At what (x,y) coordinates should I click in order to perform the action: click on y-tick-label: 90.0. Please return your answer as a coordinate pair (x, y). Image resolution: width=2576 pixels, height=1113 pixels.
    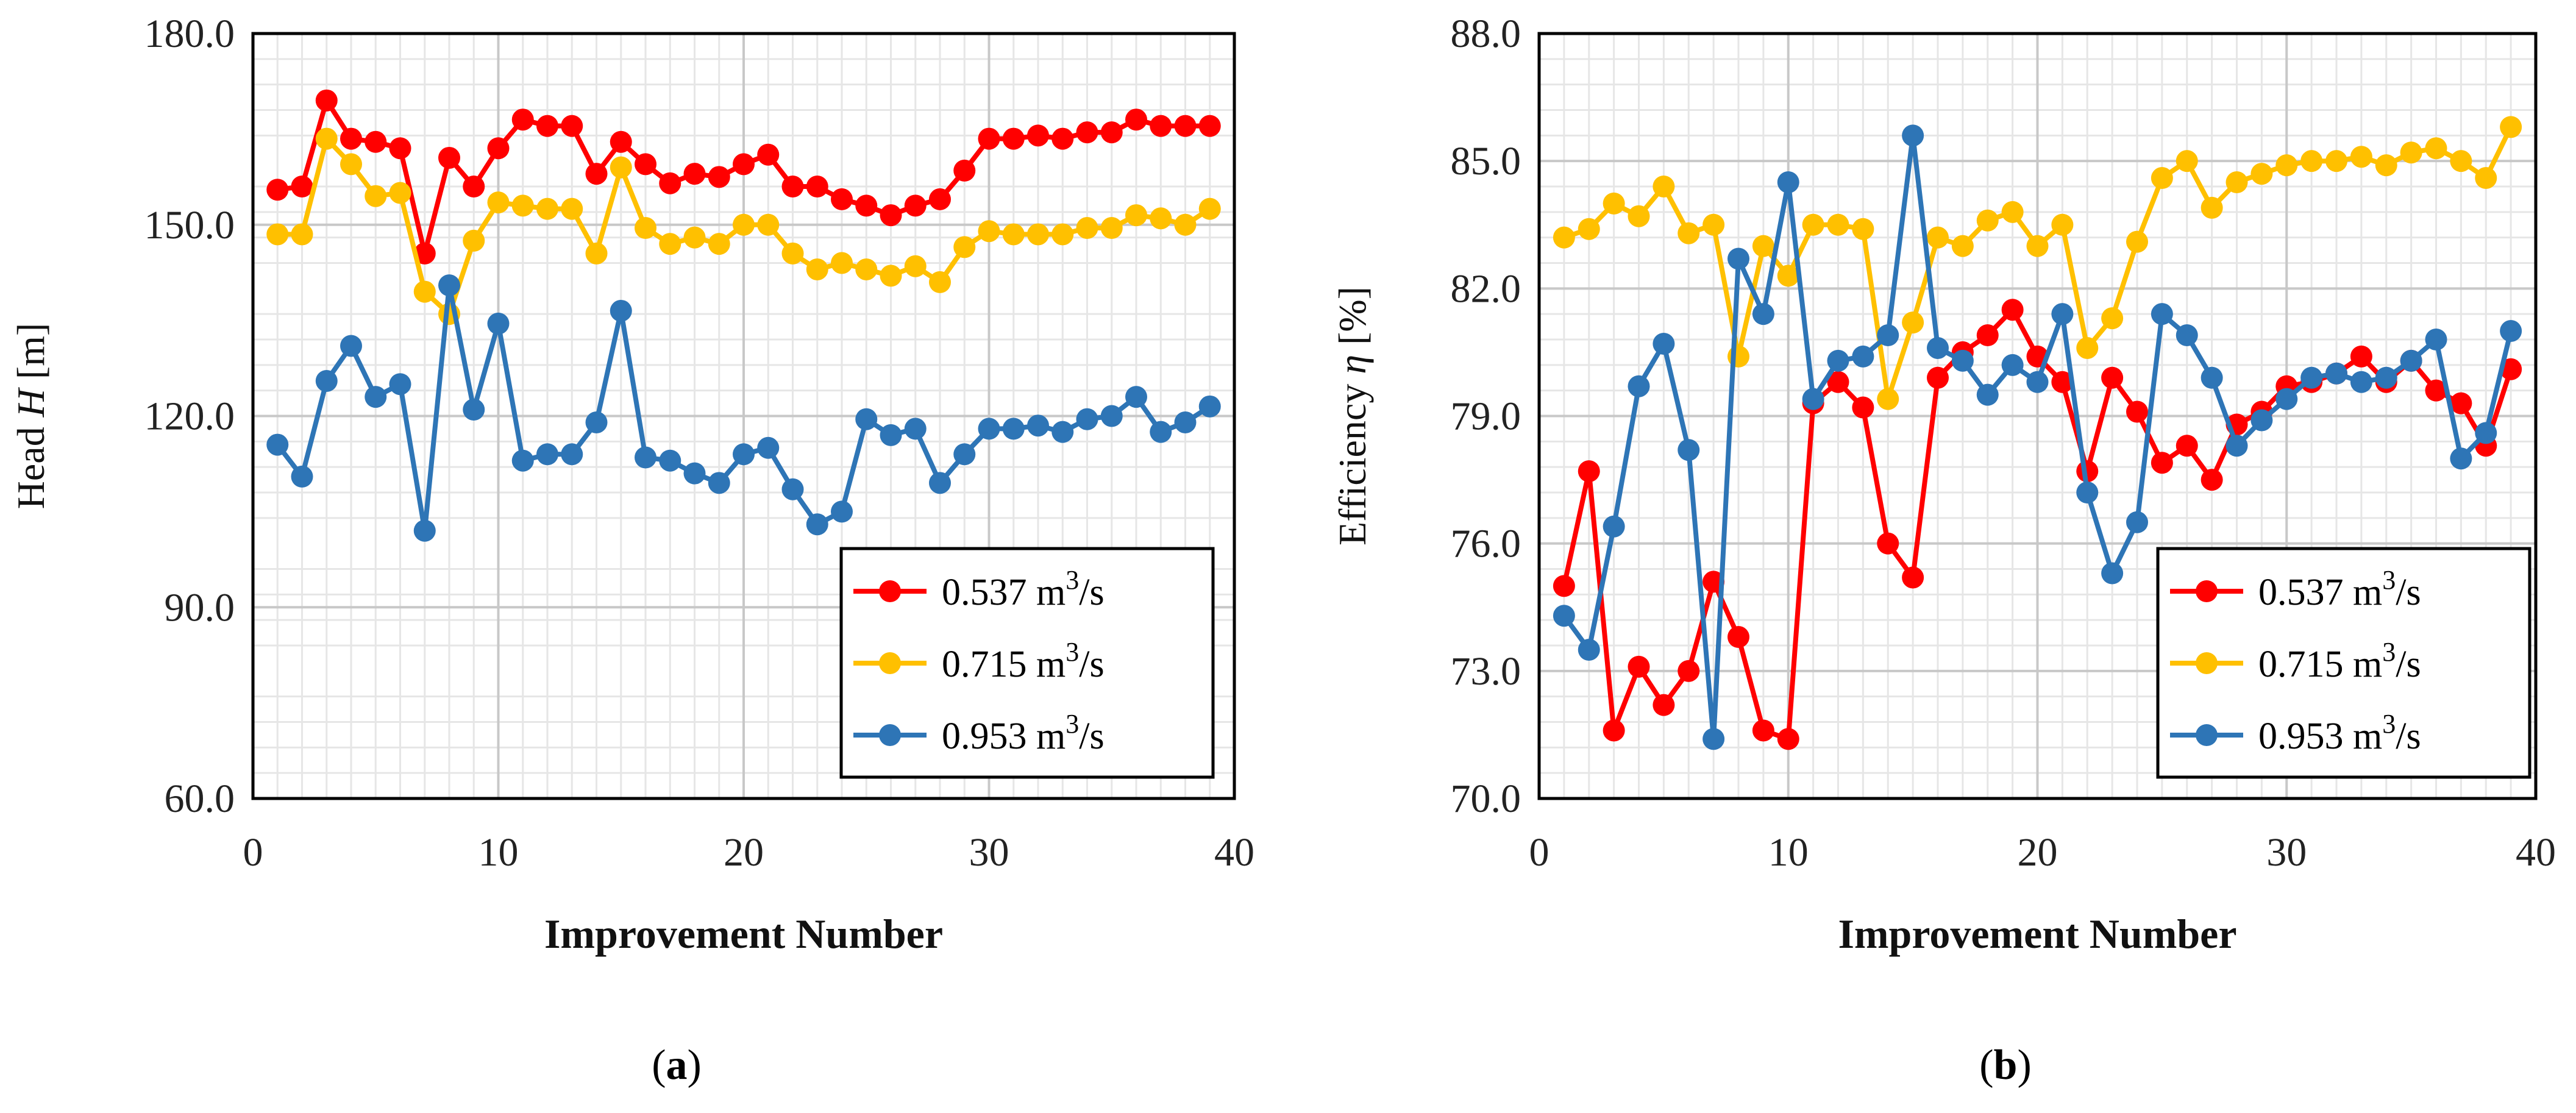
    Looking at the image, I should click on (200, 607).